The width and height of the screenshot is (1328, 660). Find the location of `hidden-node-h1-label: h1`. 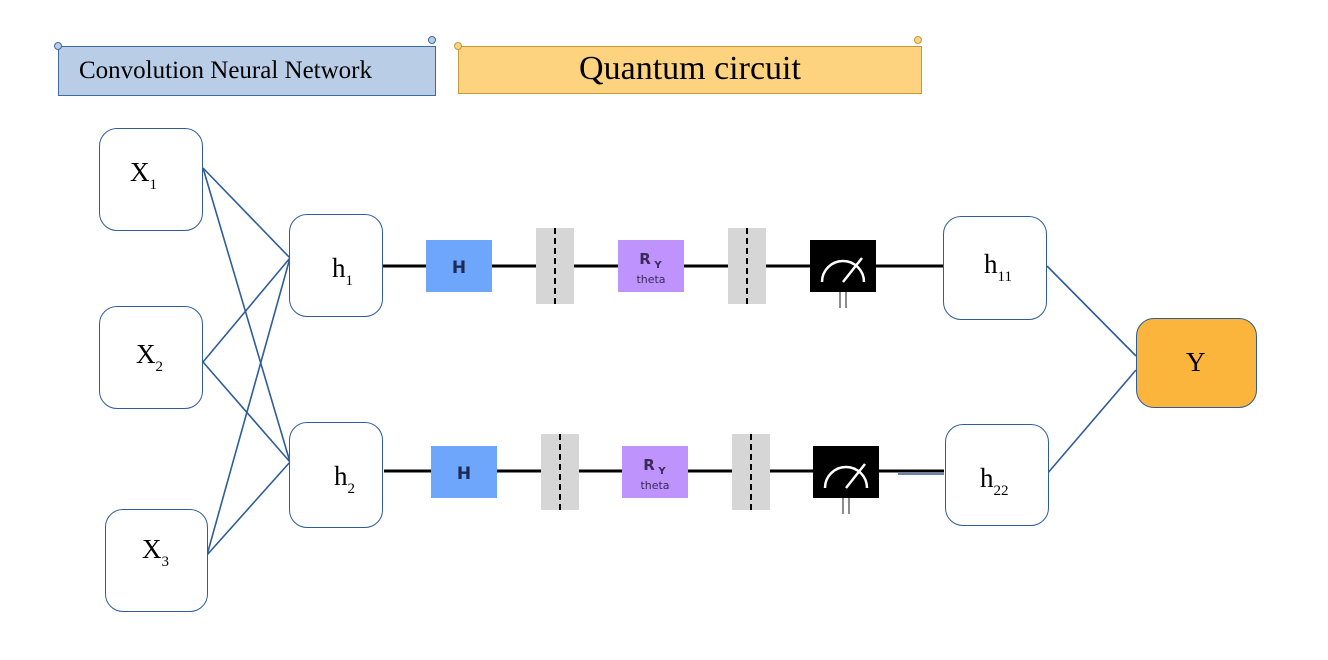

hidden-node-h1-label: h1 is located at coordinates (342, 271).